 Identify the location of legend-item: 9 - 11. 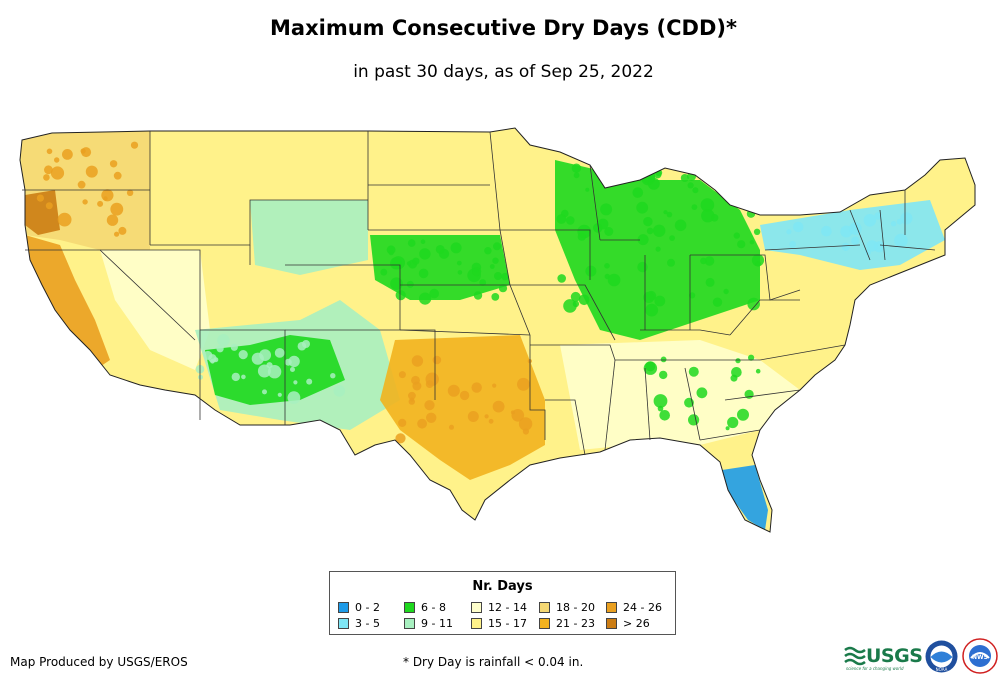
(428, 624).